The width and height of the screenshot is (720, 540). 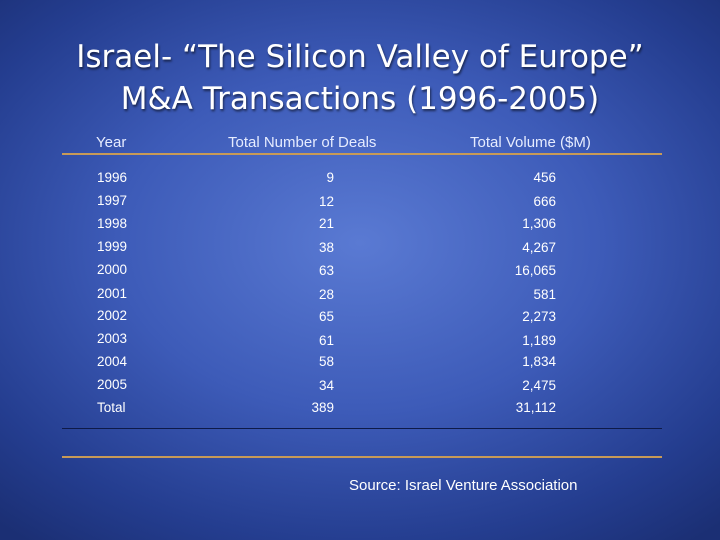 What do you see at coordinates (302, 142) in the screenshot?
I see `header-deals: Total Number of Deals` at bounding box center [302, 142].